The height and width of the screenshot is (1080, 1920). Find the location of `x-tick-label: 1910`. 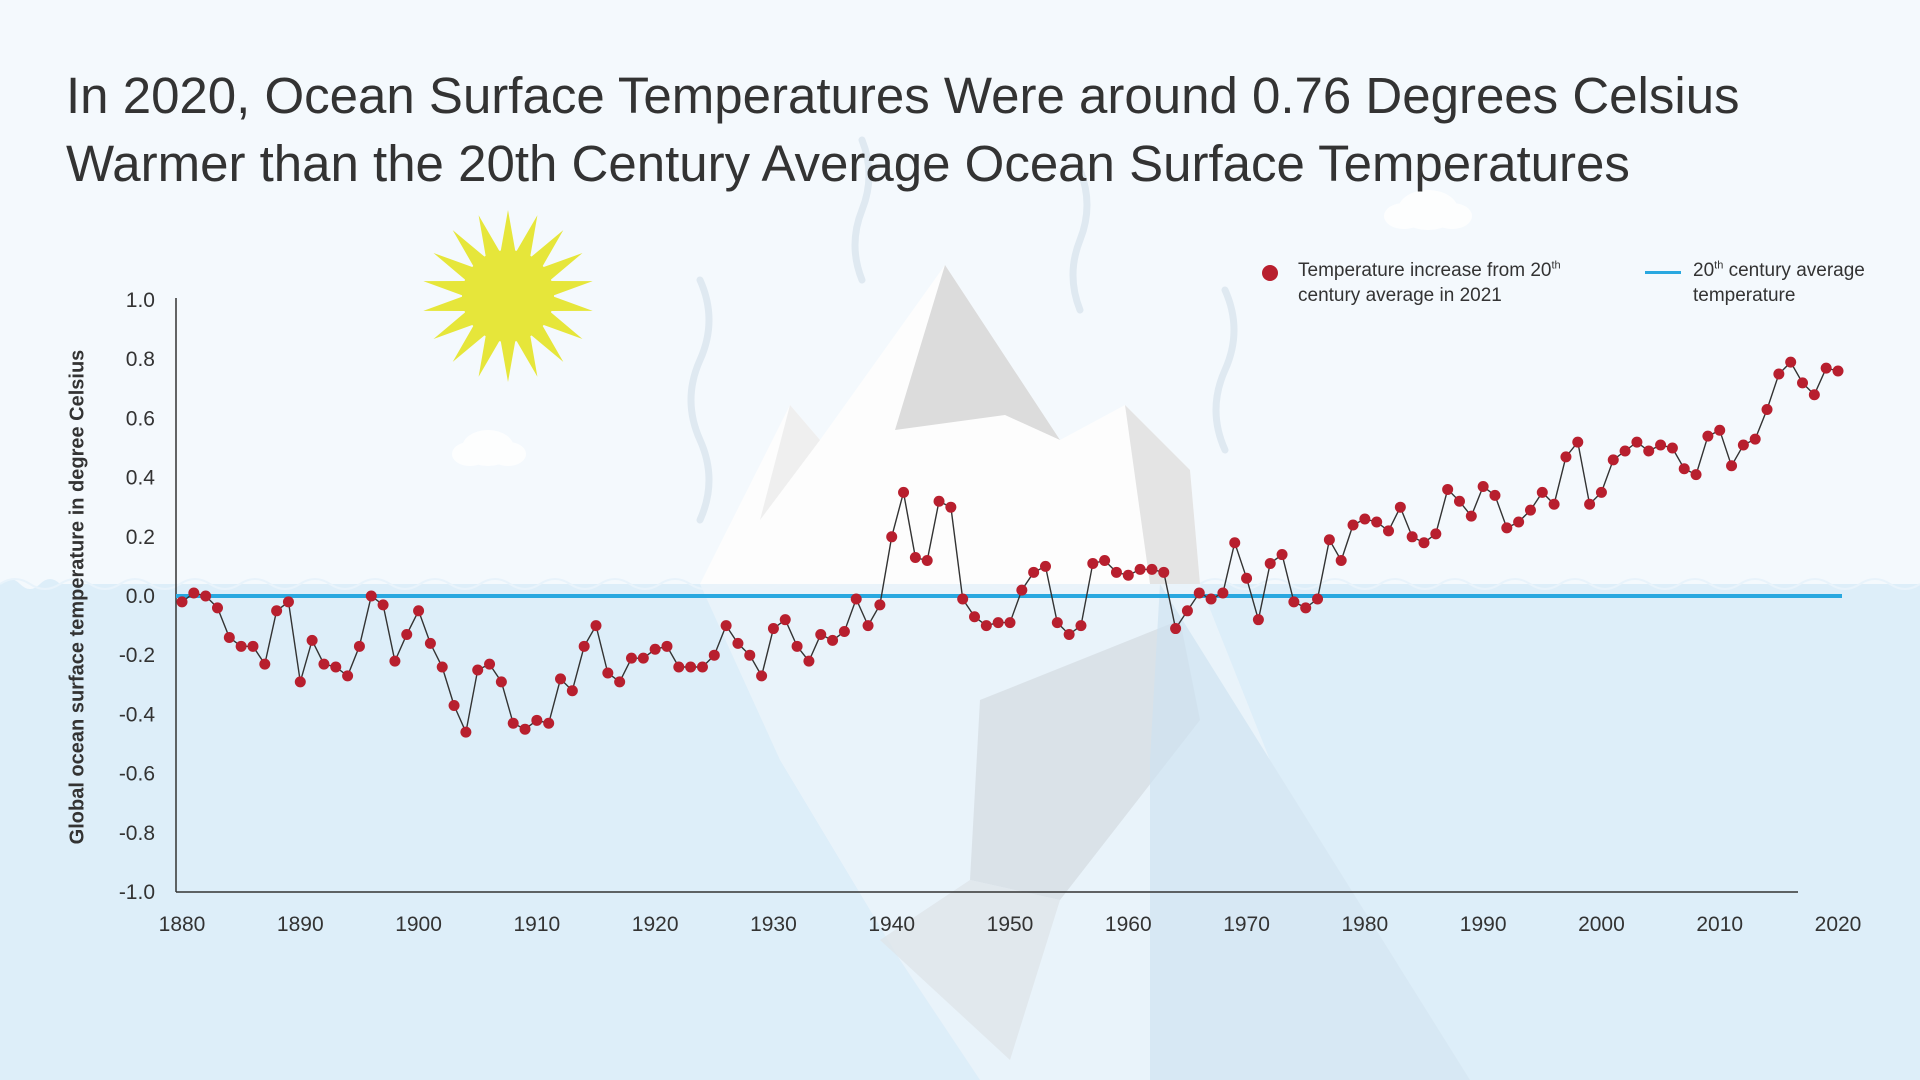

x-tick-label: 1910 is located at coordinates (536, 924).